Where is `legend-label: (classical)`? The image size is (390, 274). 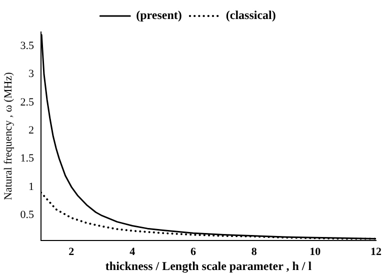 legend-label: (classical) is located at coordinates (251, 15).